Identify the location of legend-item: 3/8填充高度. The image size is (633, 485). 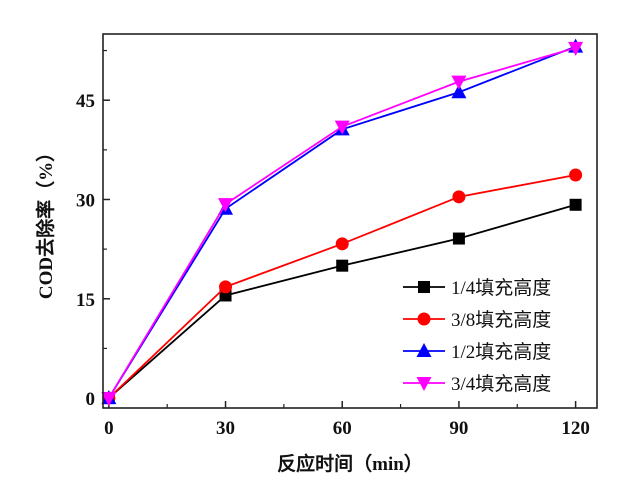
(477, 320).